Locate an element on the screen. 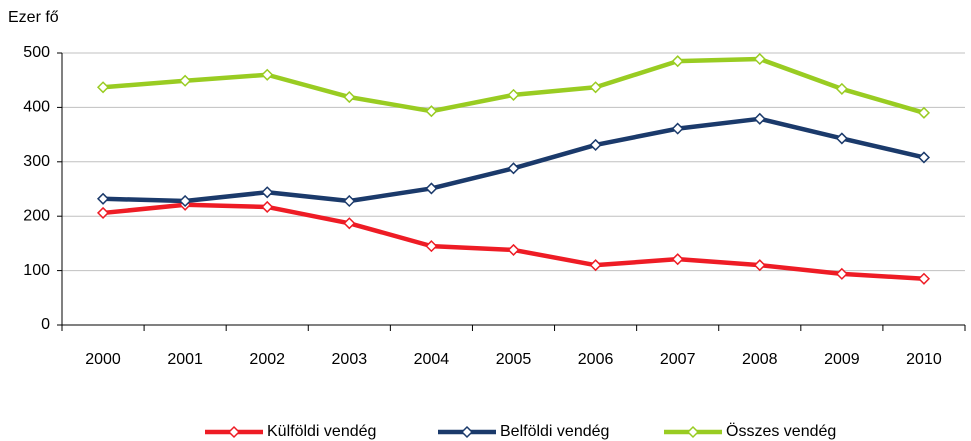 This screenshot has width=971, height=441. y-tick-label: 400 is located at coordinates (36, 107).